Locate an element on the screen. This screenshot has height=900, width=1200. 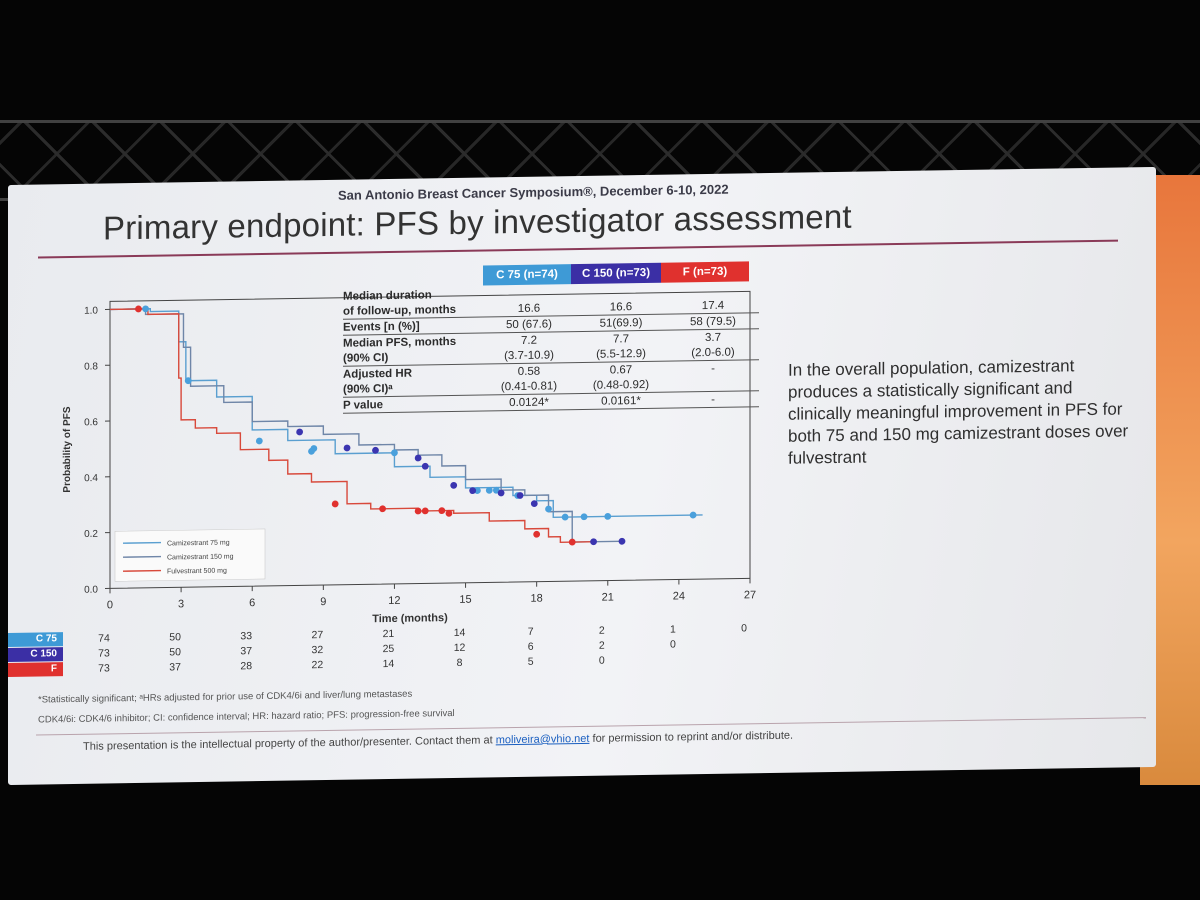
y-tick-label: 0.2 is located at coordinates (91, 534).